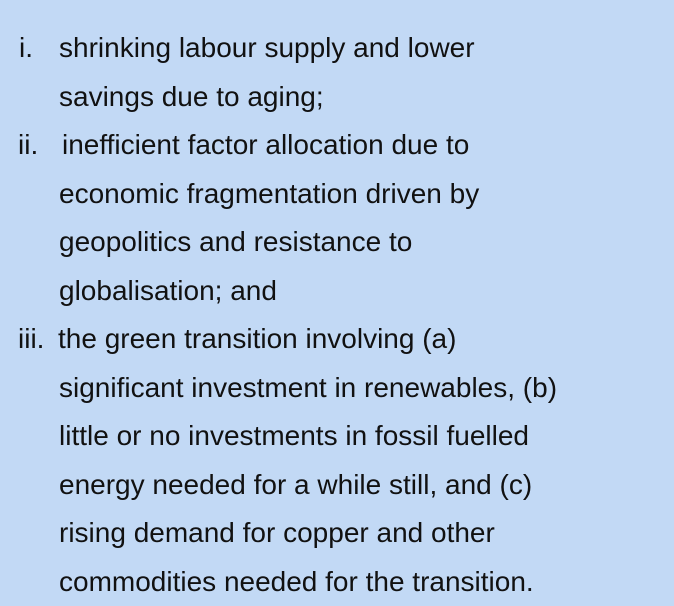  Describe the element at coordinates (191, 96) in the screenshot. I see `text-line: savings due to aging;` at that location.